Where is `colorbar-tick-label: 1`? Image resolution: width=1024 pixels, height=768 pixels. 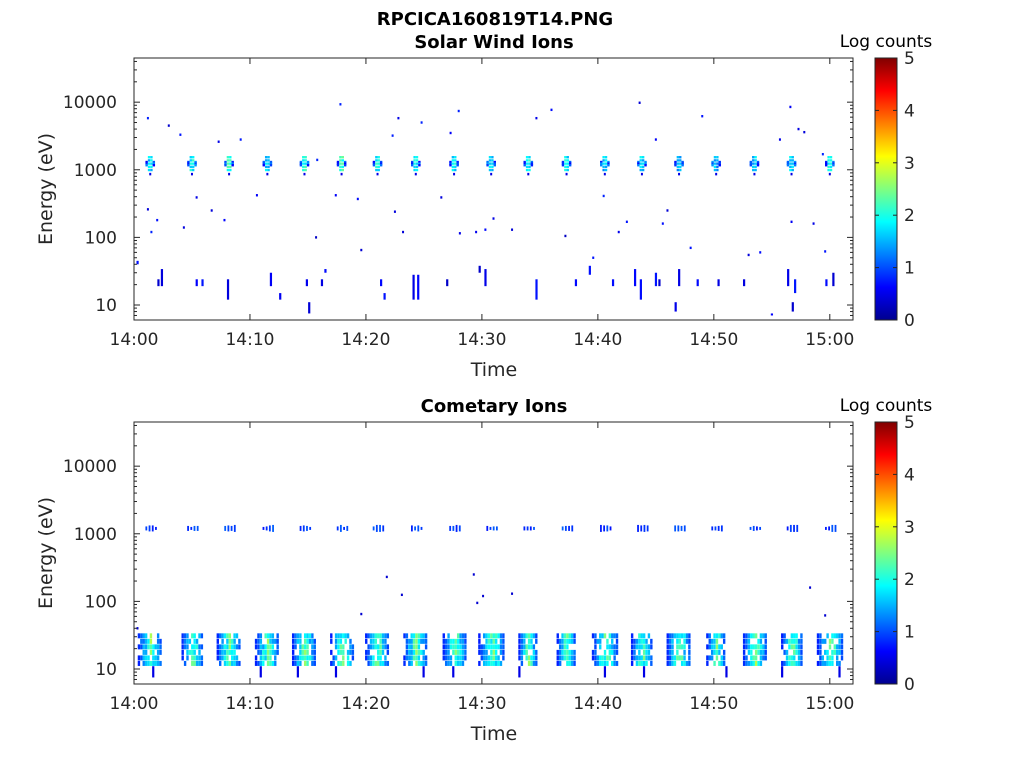 colorbar-tick-label: 1 is located at coordinates (909, 269).